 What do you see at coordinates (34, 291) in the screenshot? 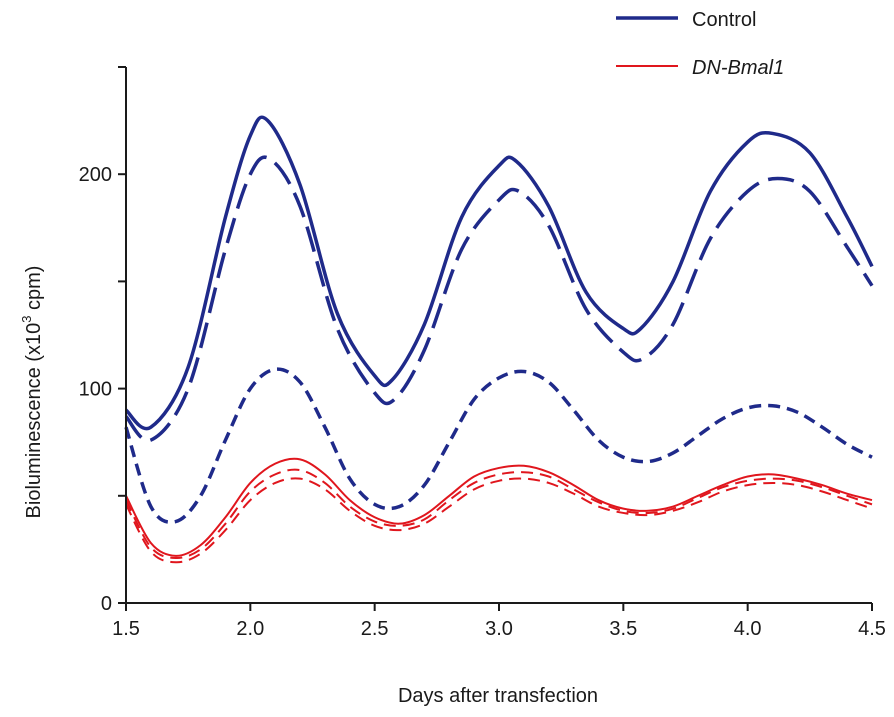
I see `y-axis-title-tail: cpm)` at bounding box center [34, 291].